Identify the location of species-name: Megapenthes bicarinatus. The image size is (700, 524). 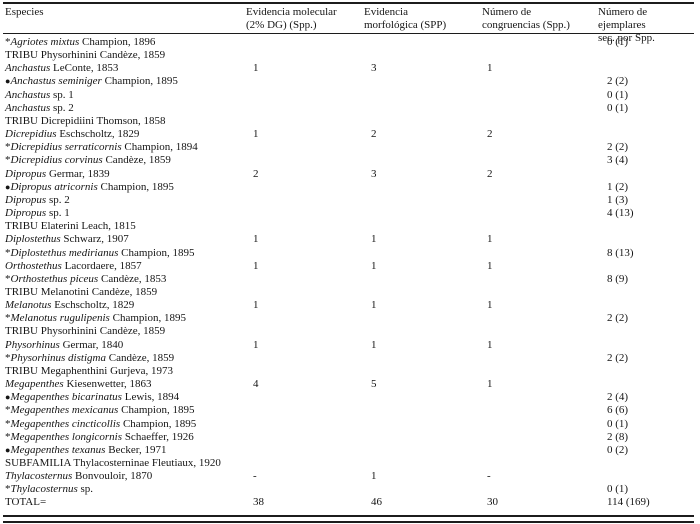
(66, 397).